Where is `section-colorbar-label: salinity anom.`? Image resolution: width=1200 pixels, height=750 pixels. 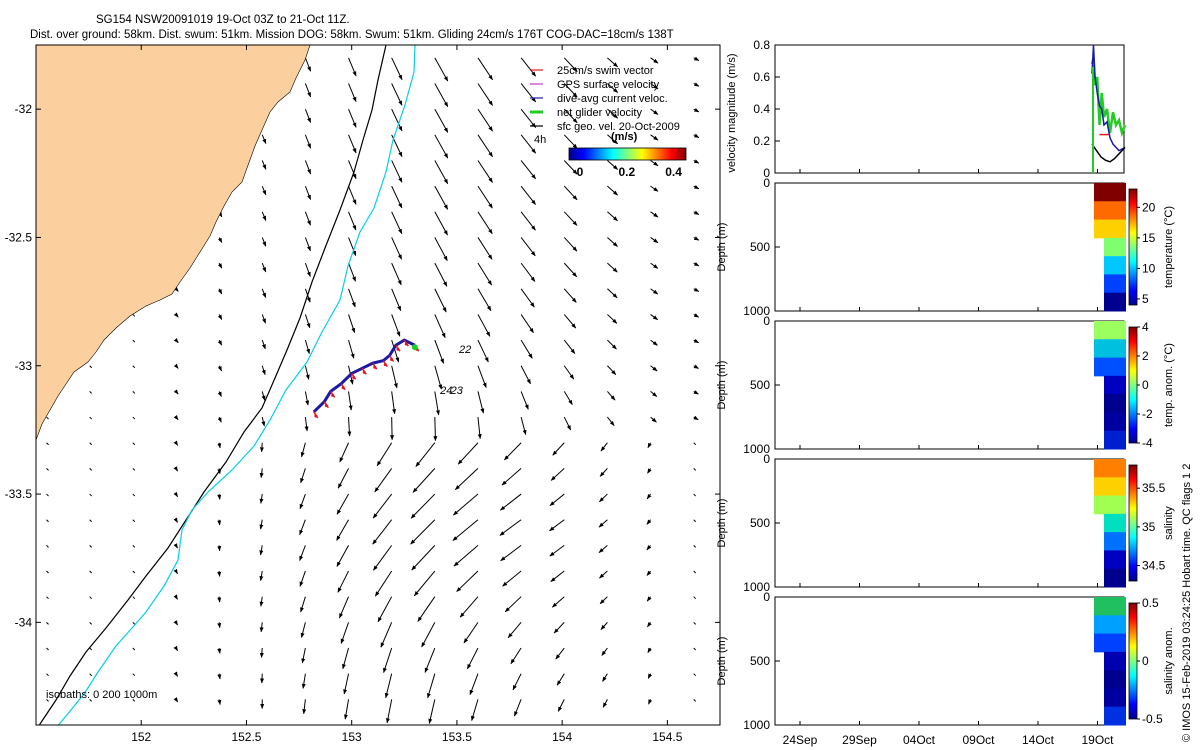 section-colorbar-label: salinity anom. is located at coordinates (1169, 660).